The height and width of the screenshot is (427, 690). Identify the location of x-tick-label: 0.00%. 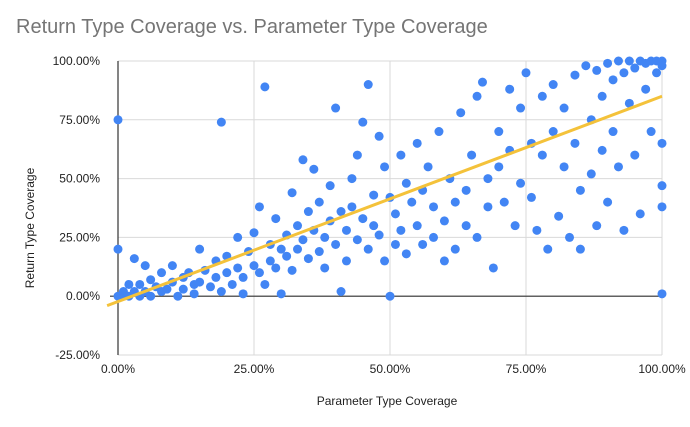
(118, 369).